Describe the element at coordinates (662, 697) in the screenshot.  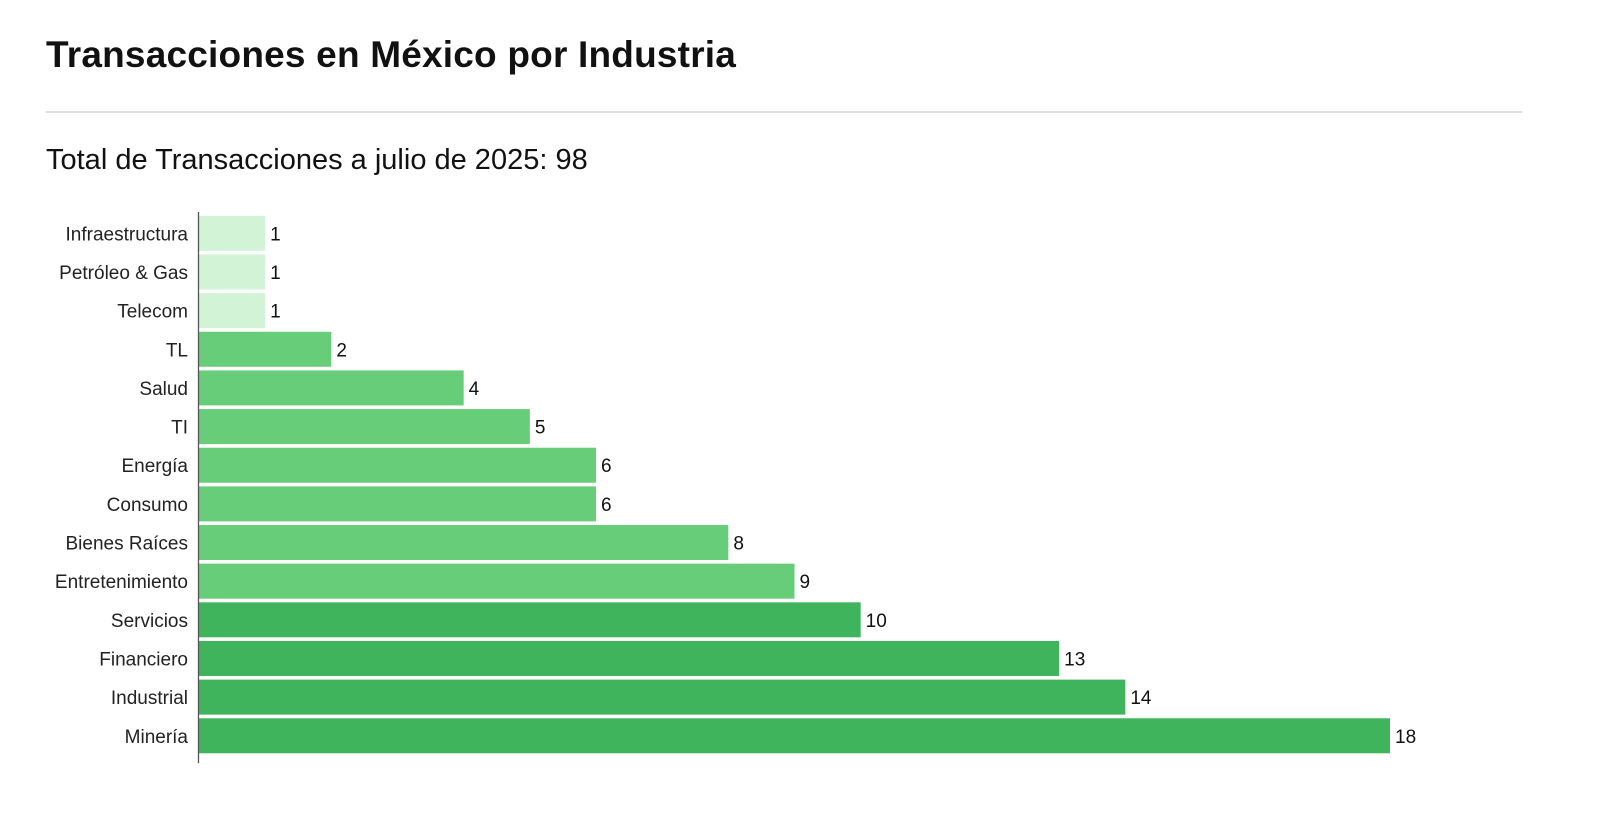
I see `bar-industrial` at that location.